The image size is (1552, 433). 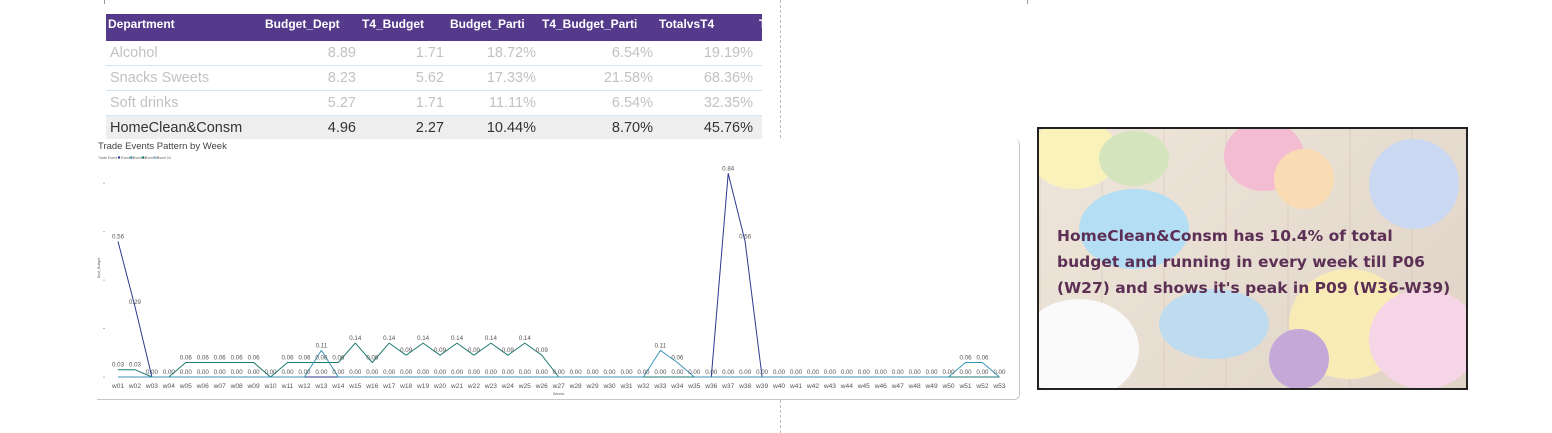 I want to click on x-tick-label: w27, so click(x=558, y=386).